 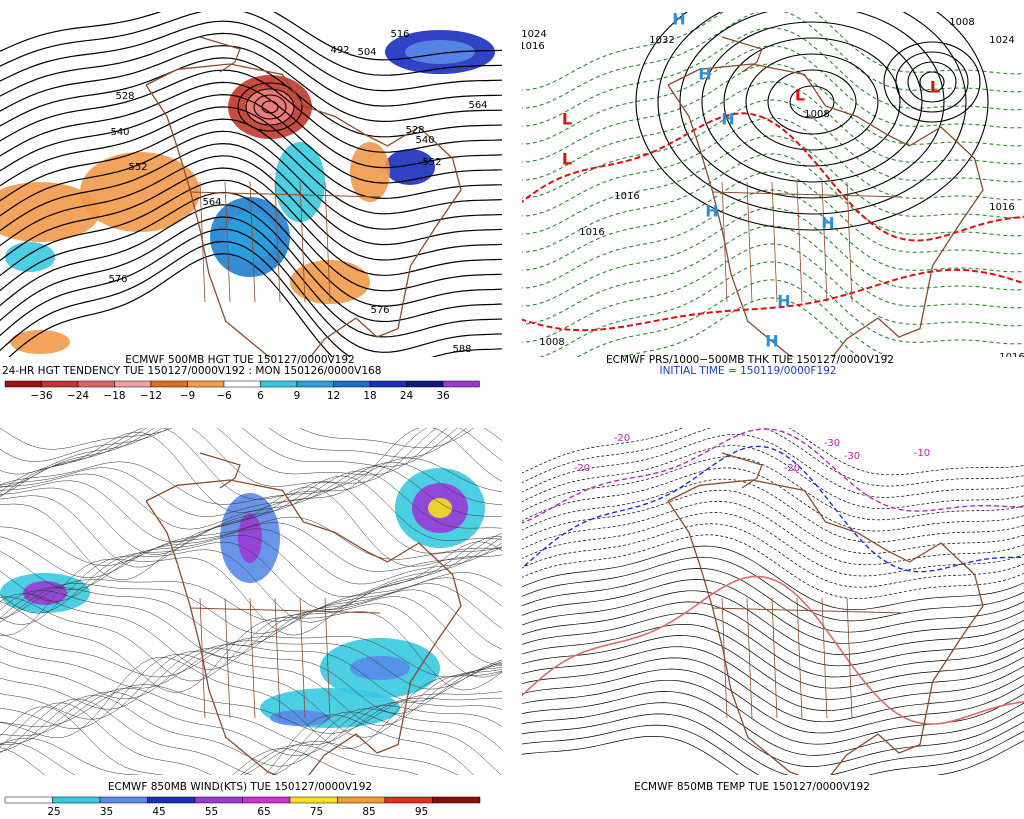 What do you see at coordinates (747, 371) in the screenshot?
I see `caption: INITIAL TIME = 150119/0000F192` at bounding box center [747, 371].